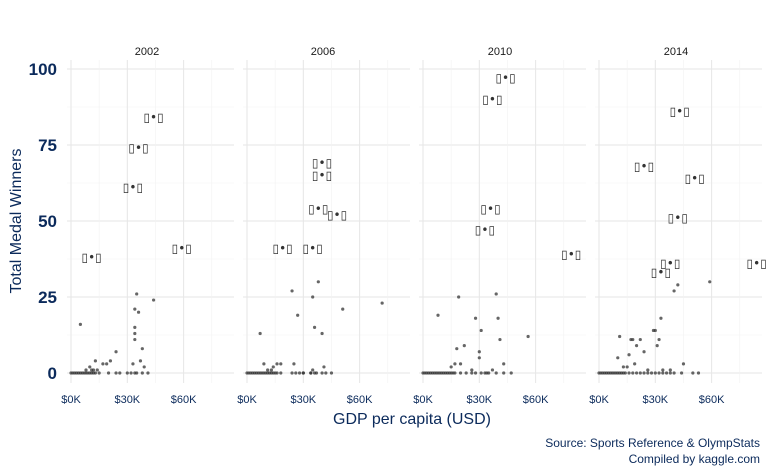 This screenshot has height=474, width=768. What do you see at coordinates (47, 145) in the screenshot?
I see `y-tick-label: 75` at bounding box center [47, 145].